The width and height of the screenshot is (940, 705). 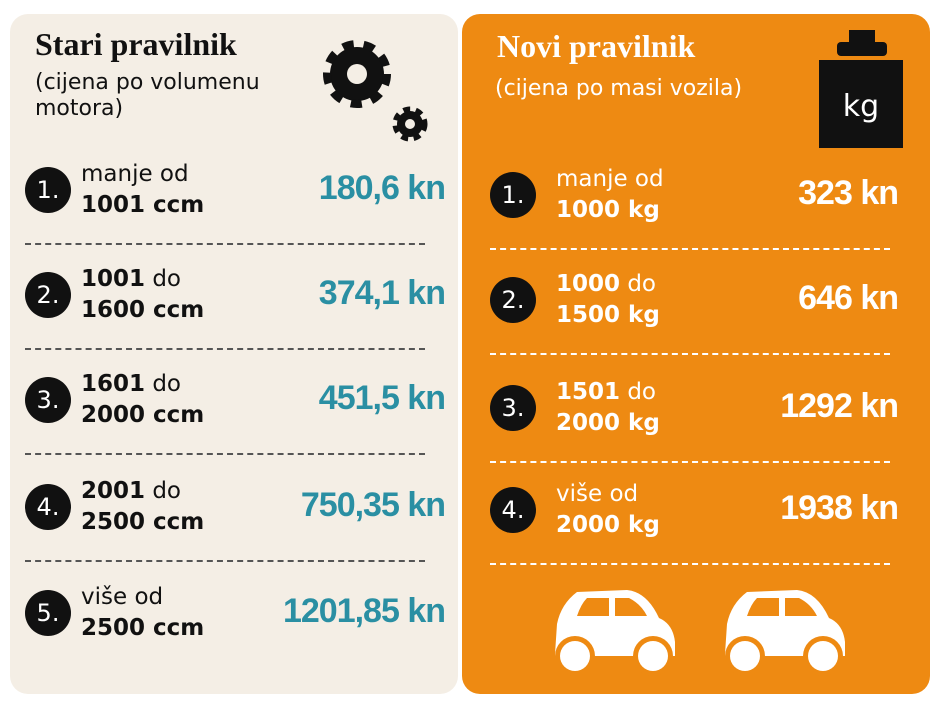 I want to click on price: 1938 kn, so click(x=839, y=508).